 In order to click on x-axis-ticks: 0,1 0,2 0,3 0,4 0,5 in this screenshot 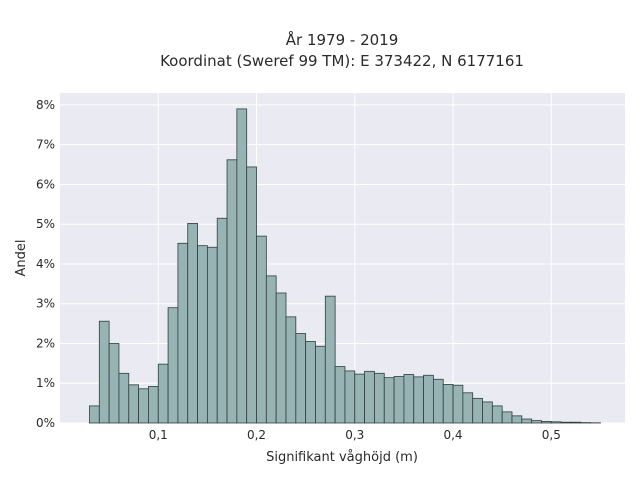, I will do `click(355, 435)`.